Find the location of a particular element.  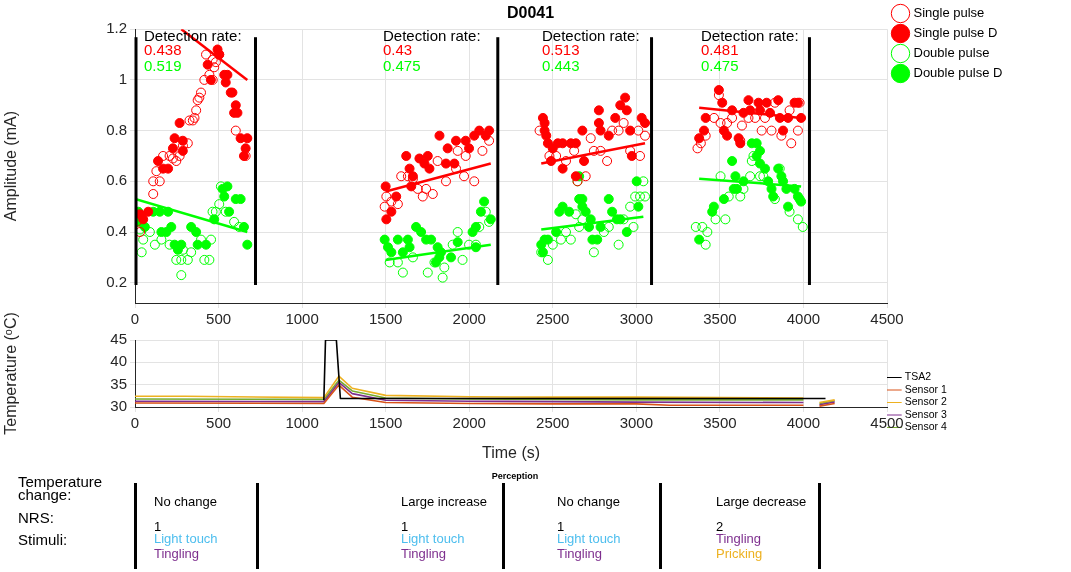

legend-label: Double pulse D is located at coordinates (958, 73).